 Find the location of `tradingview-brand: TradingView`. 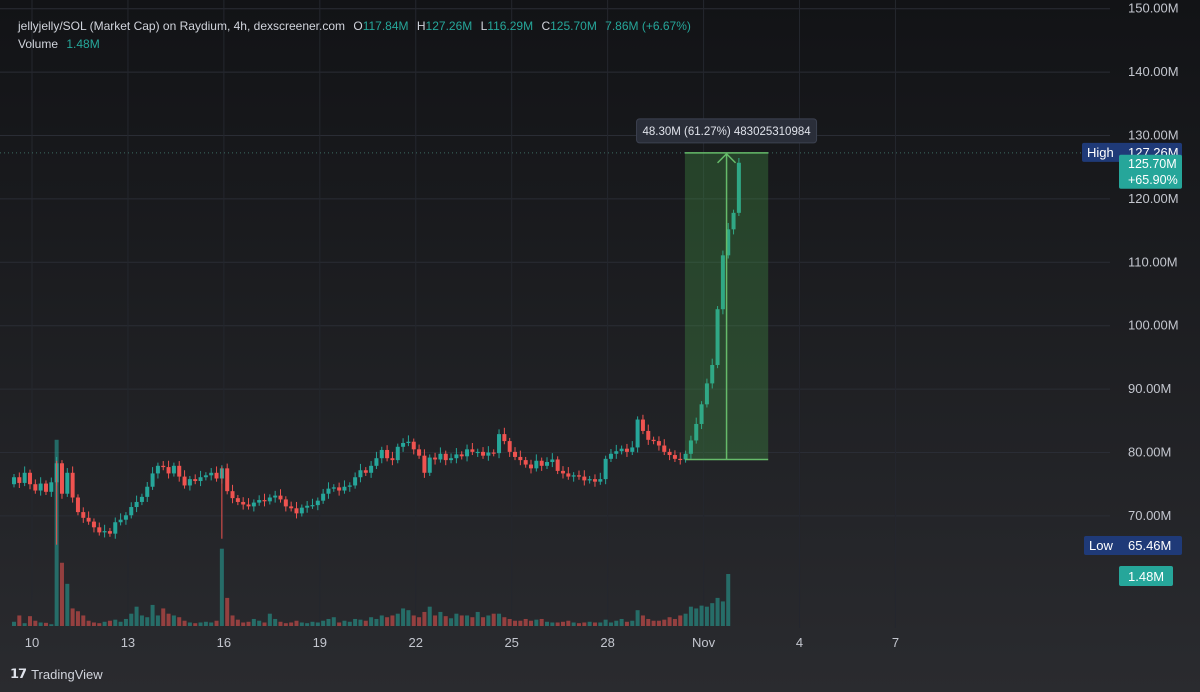

tradingview-brand: TradingView is located at coordinates (67, 674).